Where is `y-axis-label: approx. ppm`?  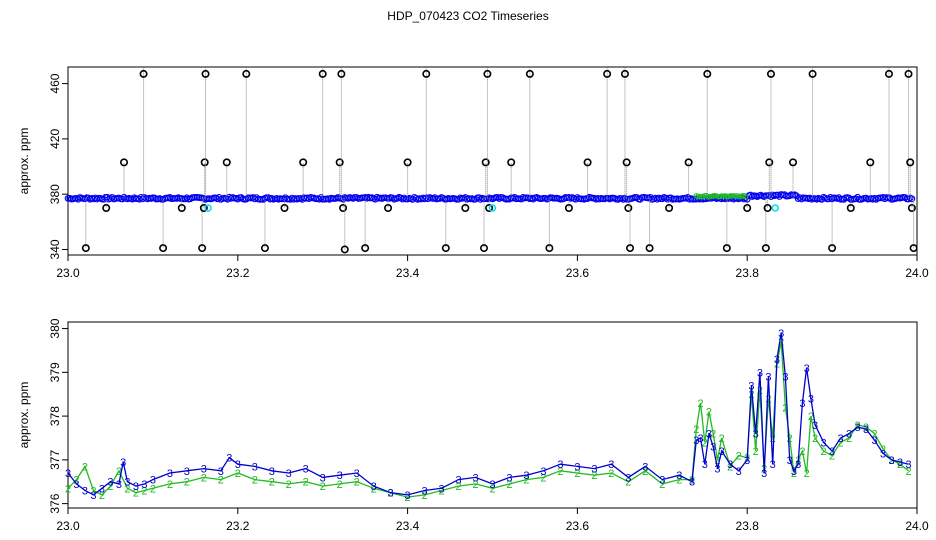
y-axis-label: approx. ppm is located at coordinates (24, 161).